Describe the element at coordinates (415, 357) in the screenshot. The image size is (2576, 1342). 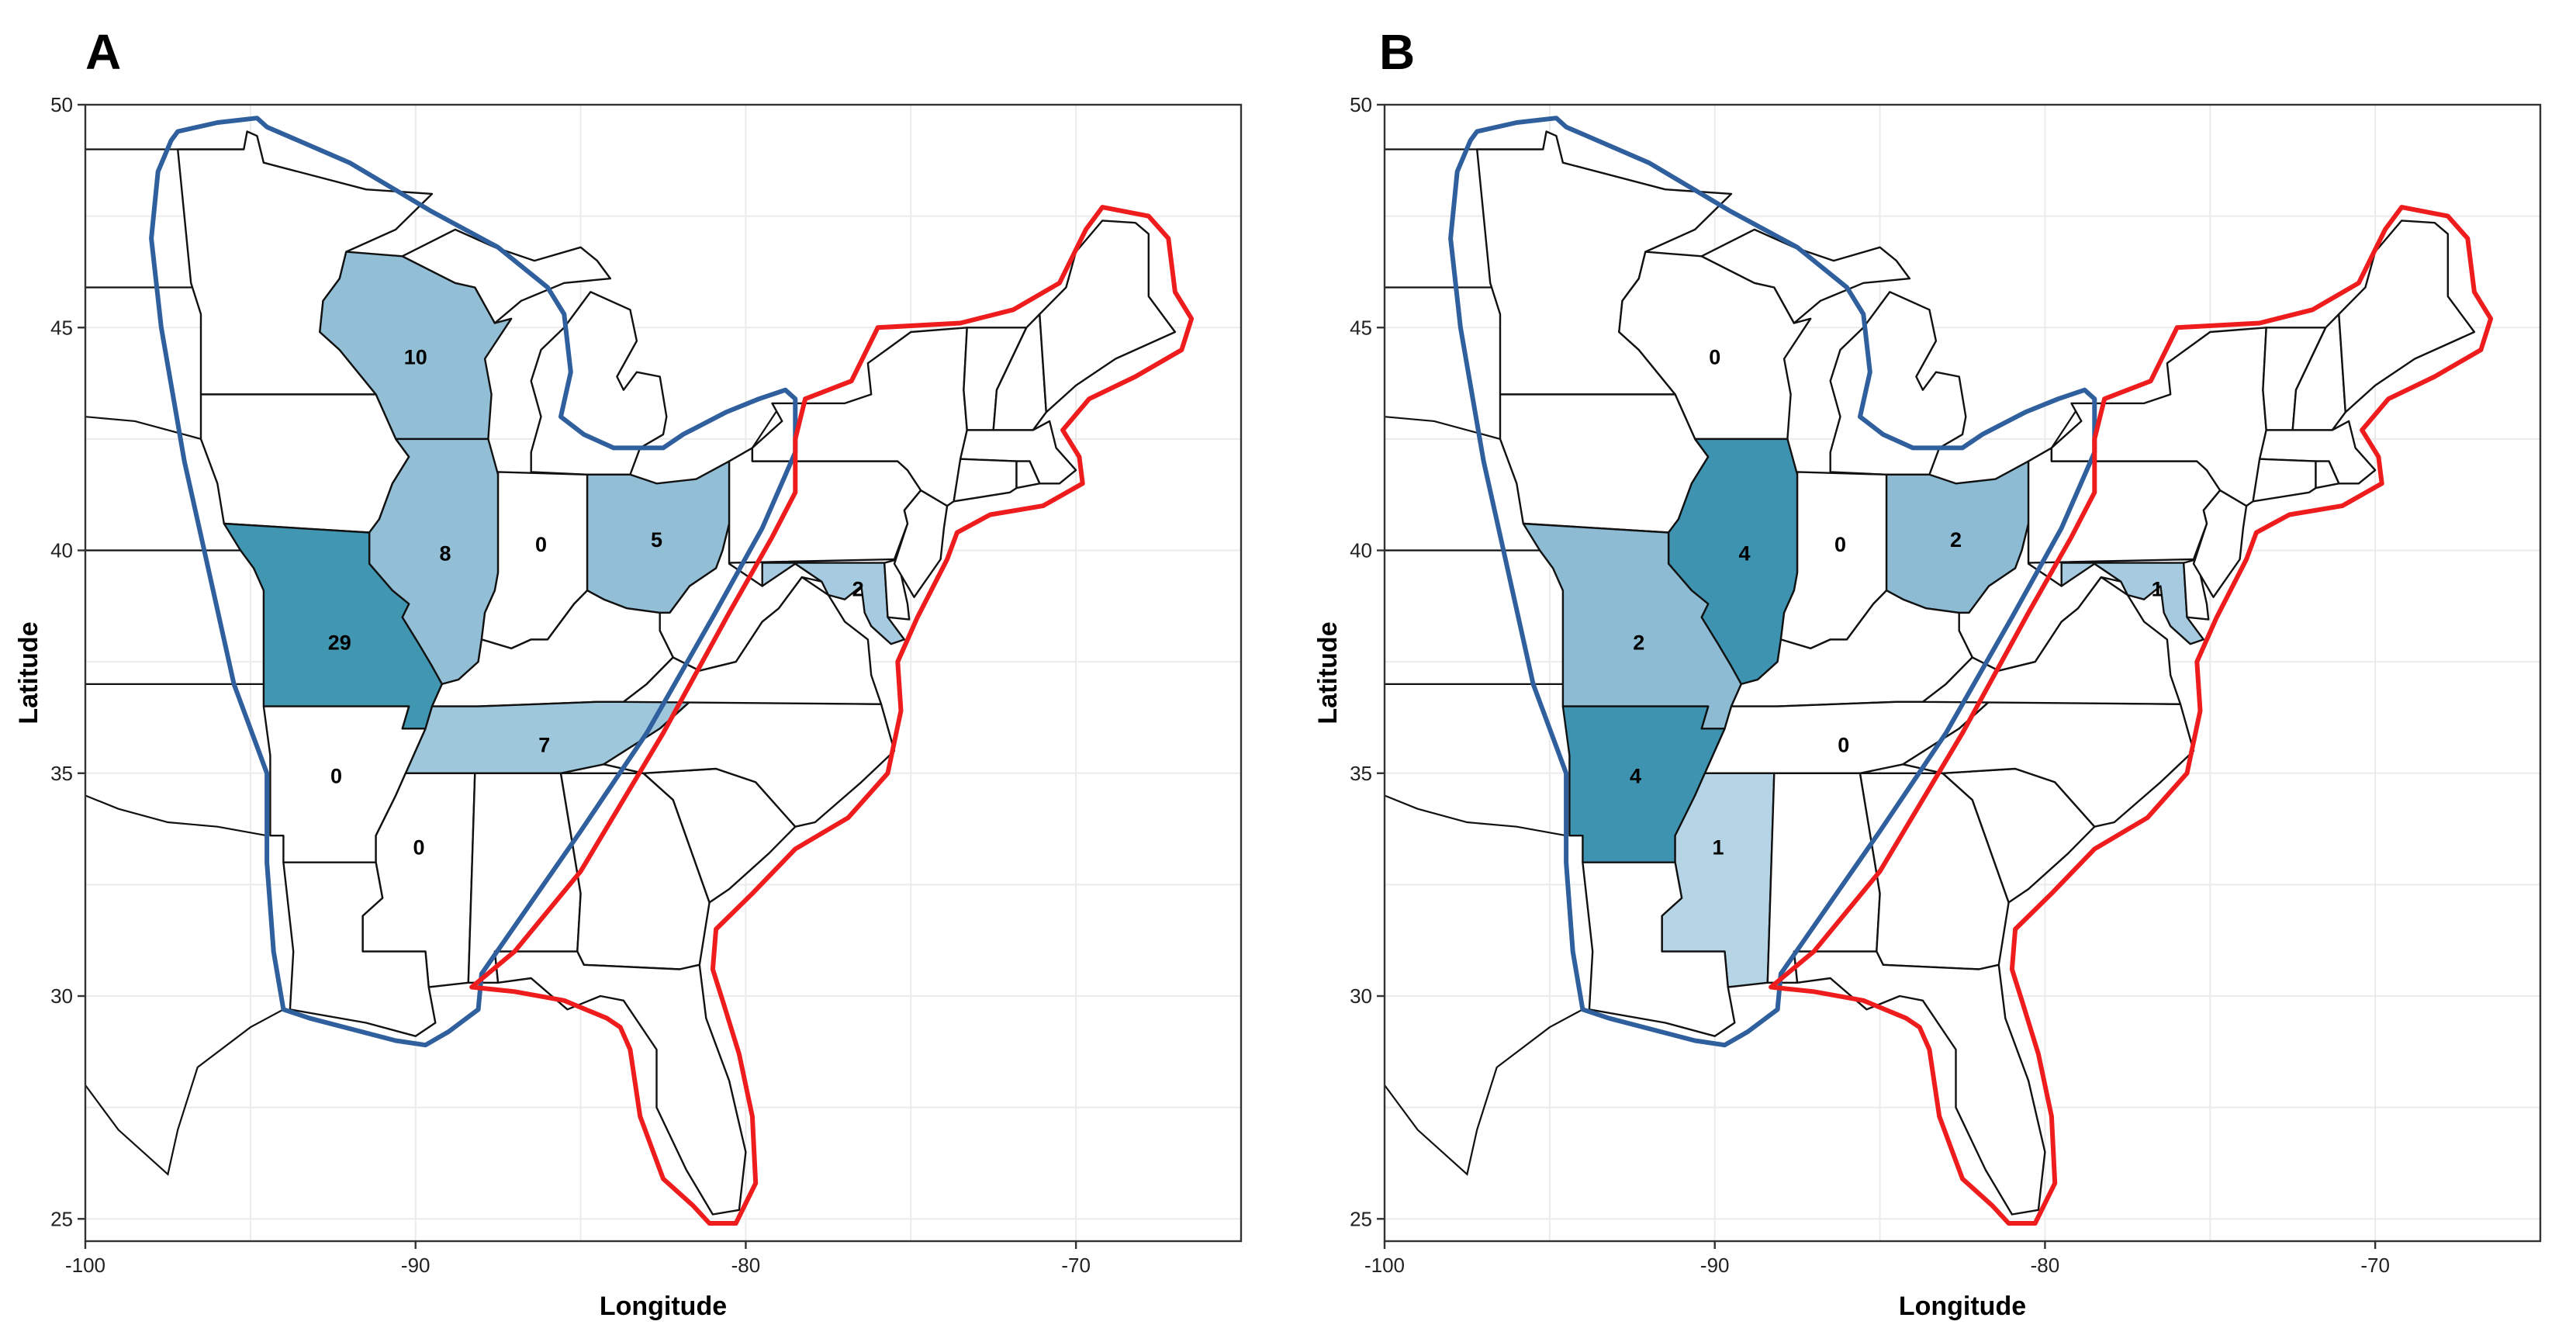
I see `count-label-wi: 10` at that location.